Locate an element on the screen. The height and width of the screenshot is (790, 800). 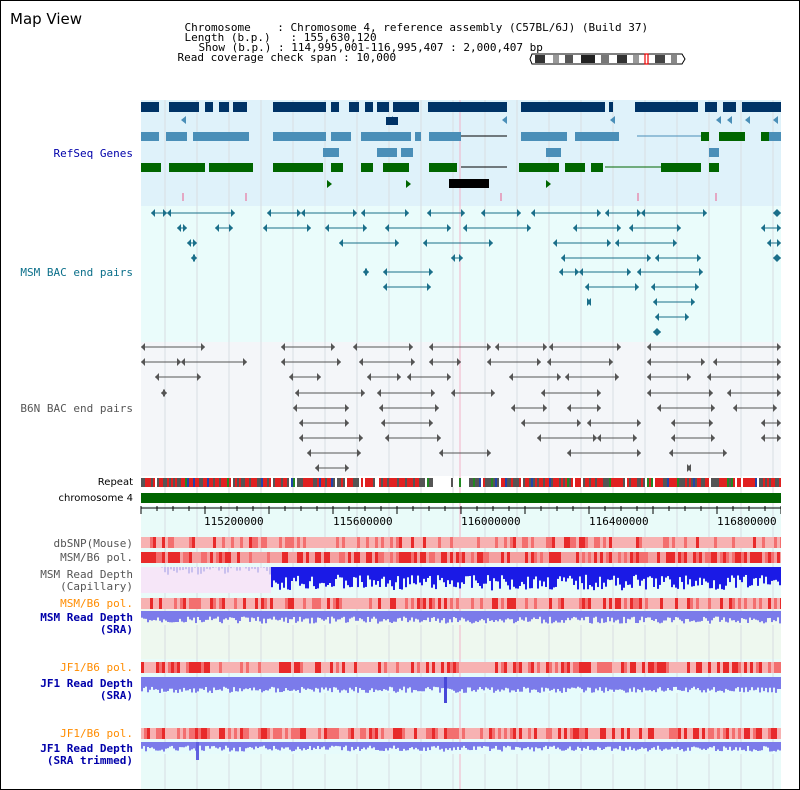
msm-depth-capillary-label: MSM Read Depth is located at coordinates (86, 574).